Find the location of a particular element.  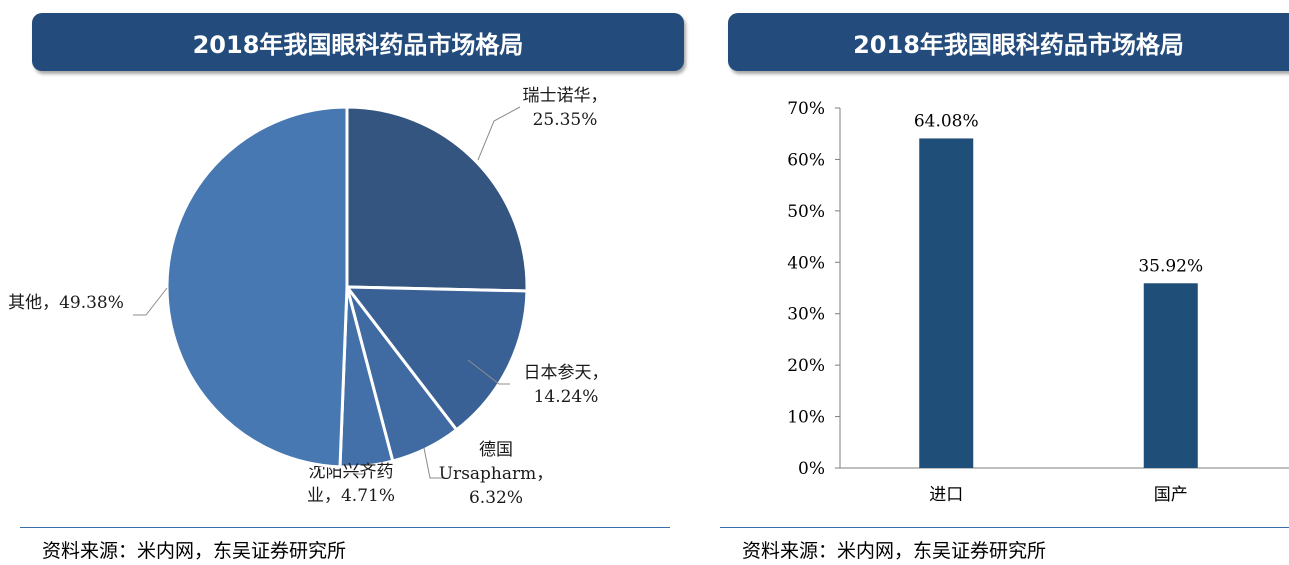

pie-slice-label-3: 德国 Ursapharm， 6.32% is located at coordinates (496, 474).